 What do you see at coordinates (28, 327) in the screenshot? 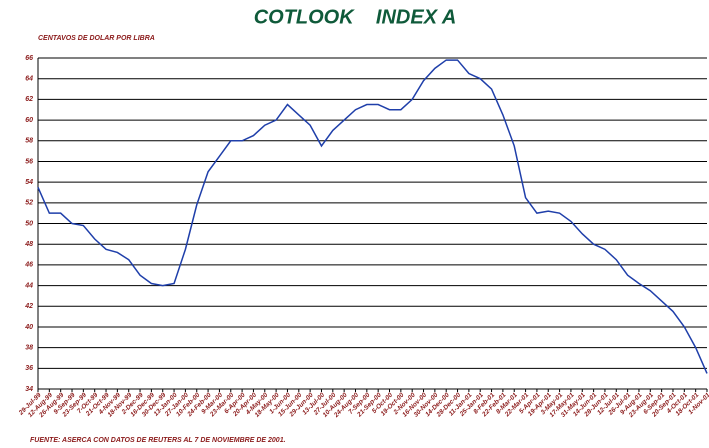
I see `y-tick-label: 40` at bounding box center [28, 327].